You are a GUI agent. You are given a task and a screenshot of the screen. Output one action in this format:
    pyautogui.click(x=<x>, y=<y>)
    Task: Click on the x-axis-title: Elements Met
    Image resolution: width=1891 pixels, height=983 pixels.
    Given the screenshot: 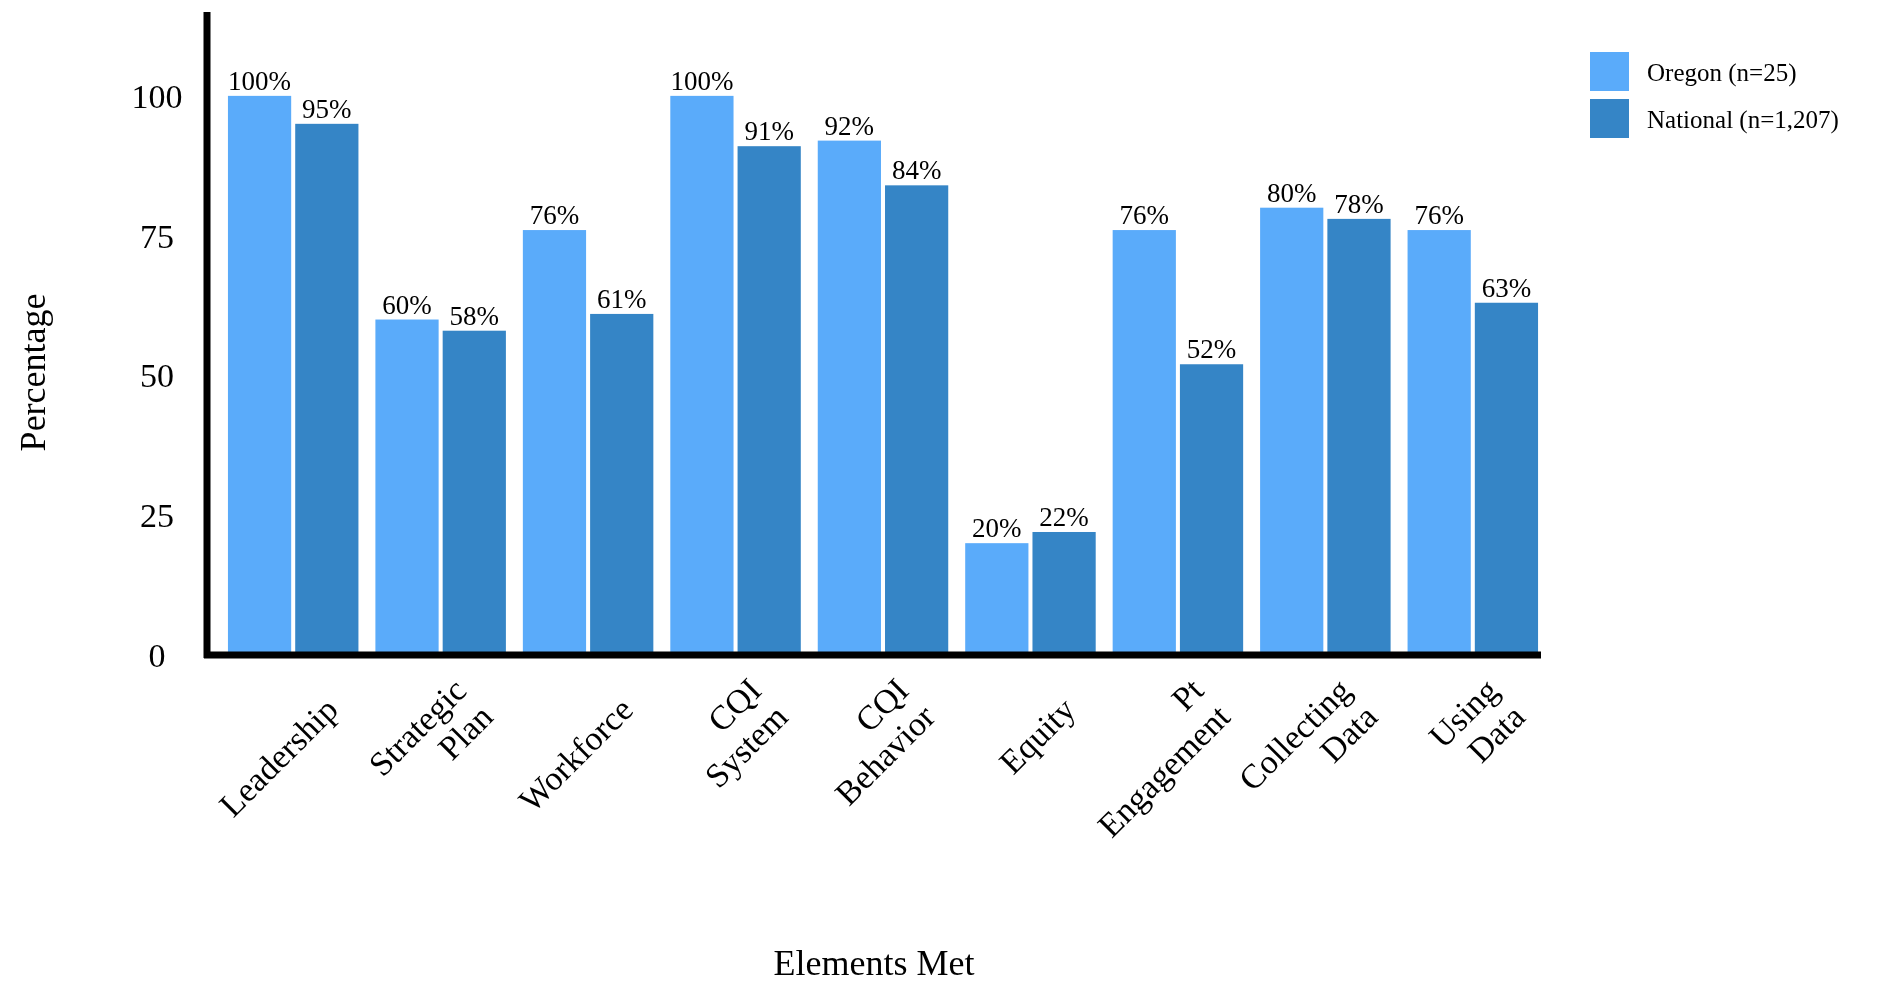 What is the action you would take?
    pyautogui.click(x=874, y=963)
    